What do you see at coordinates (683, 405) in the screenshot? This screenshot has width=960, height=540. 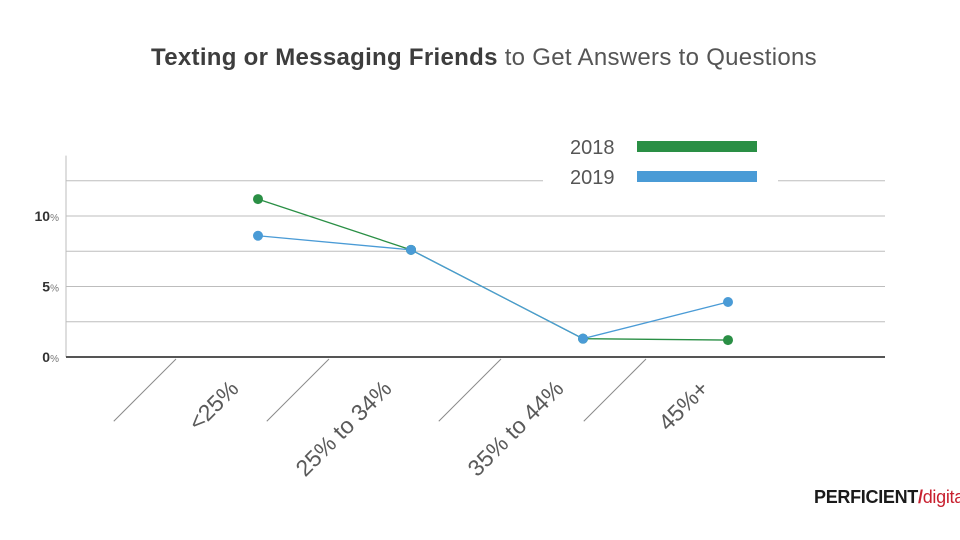 I see `x-tick-label-45: 45%+` at bounding box center [683, 405].